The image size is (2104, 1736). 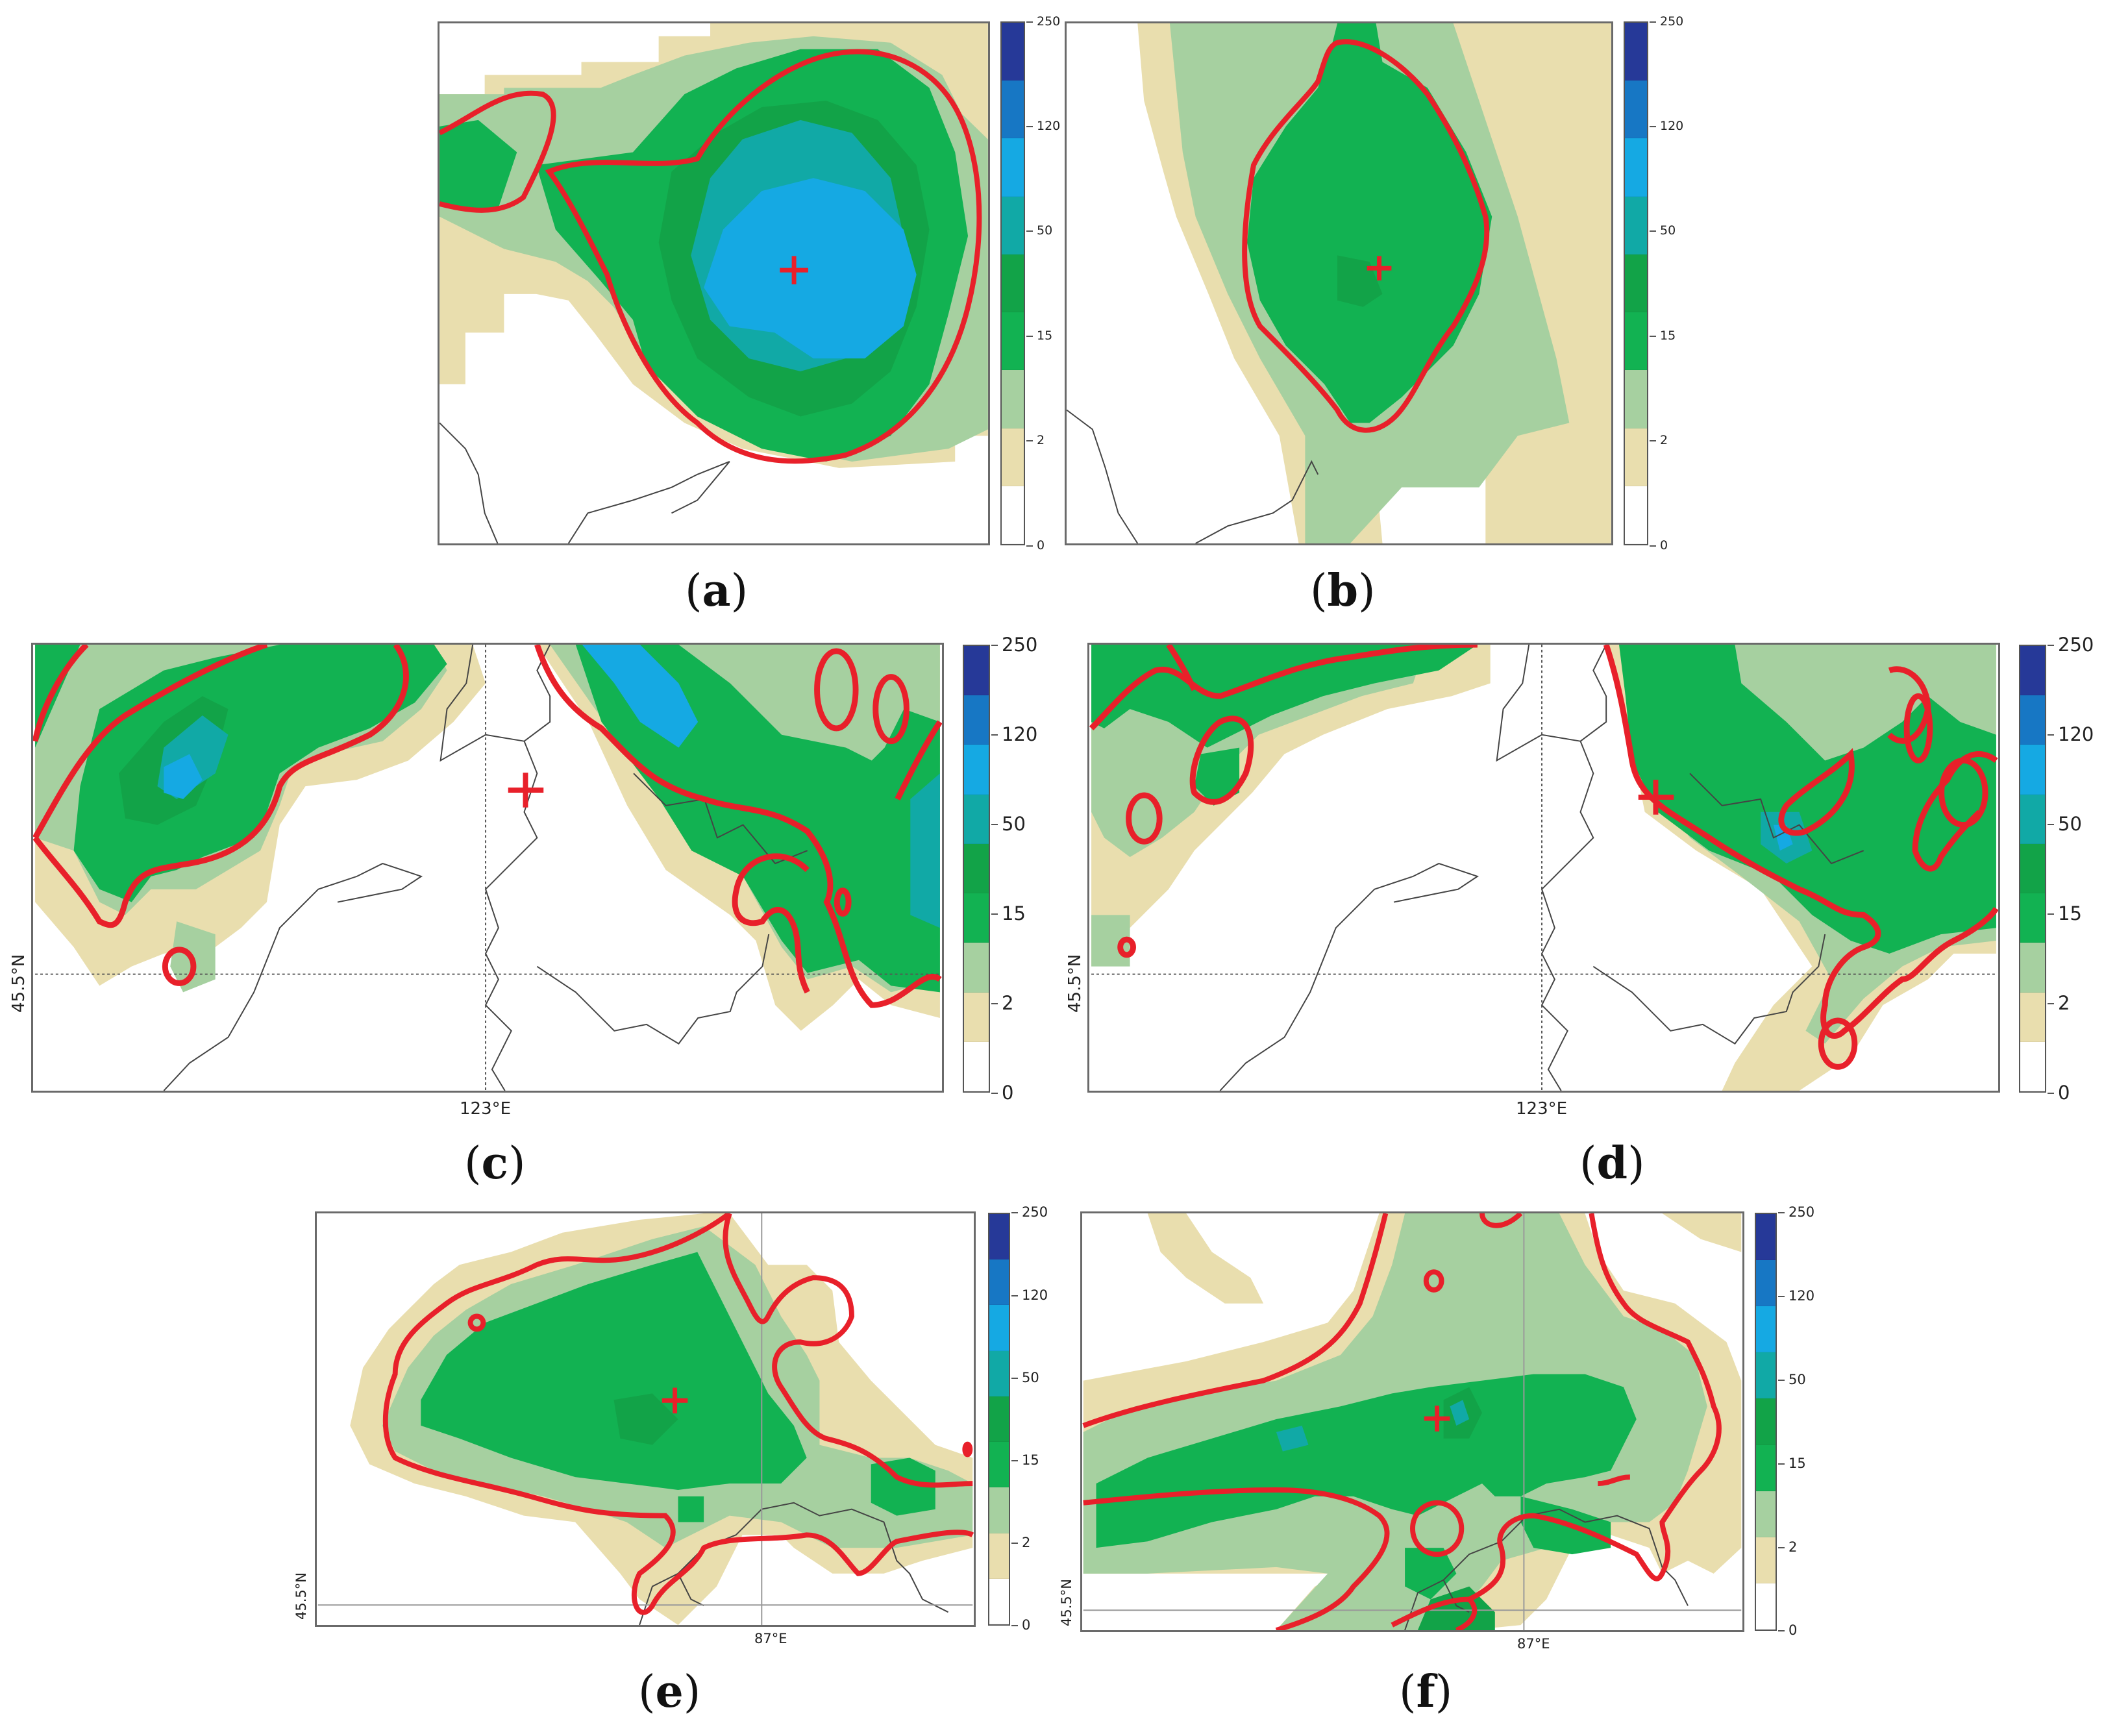 What do you see at coordinates (1035, 440) in the screenshot?
I see `colorbar-a-tick-2: 2` at bounding box center [1035, 440].